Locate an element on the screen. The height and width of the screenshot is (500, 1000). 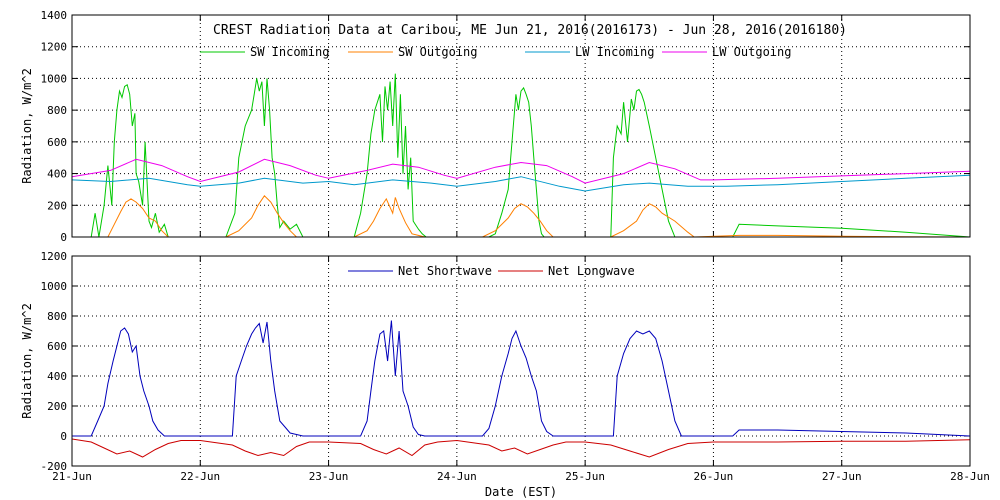
x-tick-label: 23-Jun is located at coordinates (329, 476).